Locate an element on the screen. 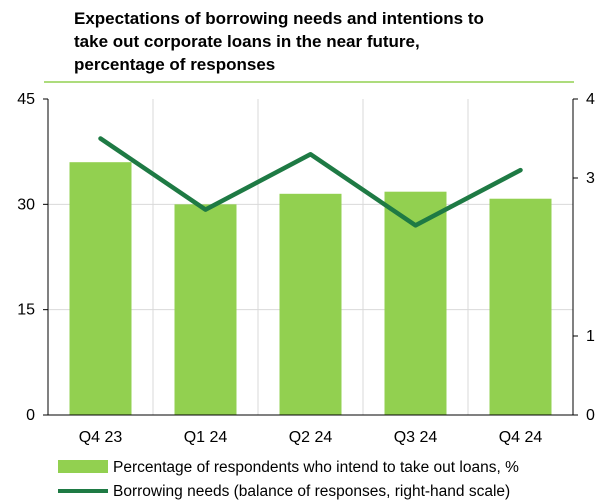  legend-bar-swatch is located at coordinates (83, 466).